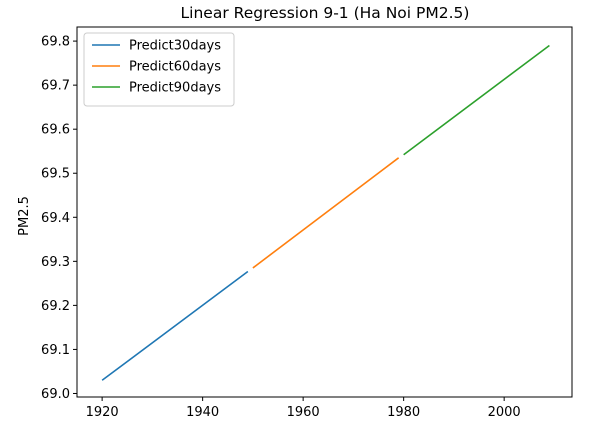 This screenshot has width=599, height=425. Describe the element at coordinates (403, 412) in the screenshot. I see `x-tick-label: 1980` at that location.